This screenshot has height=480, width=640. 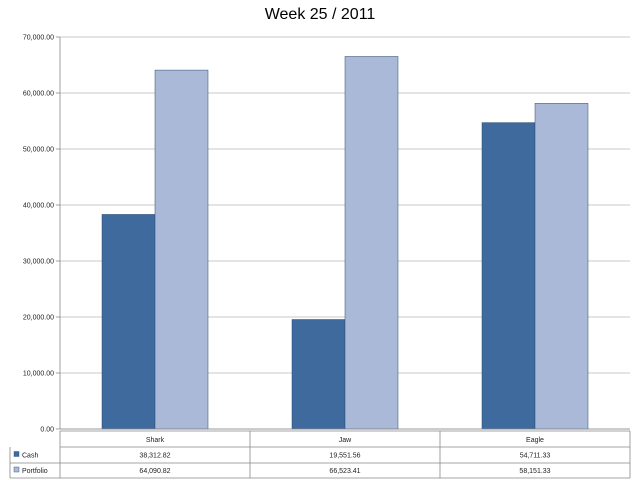 What do you see at coordinates (16, 454) in the screenshot?
I see `legend-key-cash` at bounding box center [16, 454].